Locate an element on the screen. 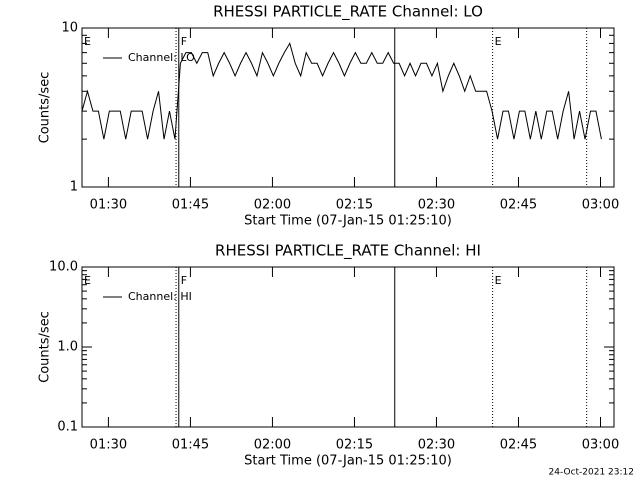 This screenshot has height=480, width=640. y-tick-label: 10.0 is located at coordinates (63, 267).